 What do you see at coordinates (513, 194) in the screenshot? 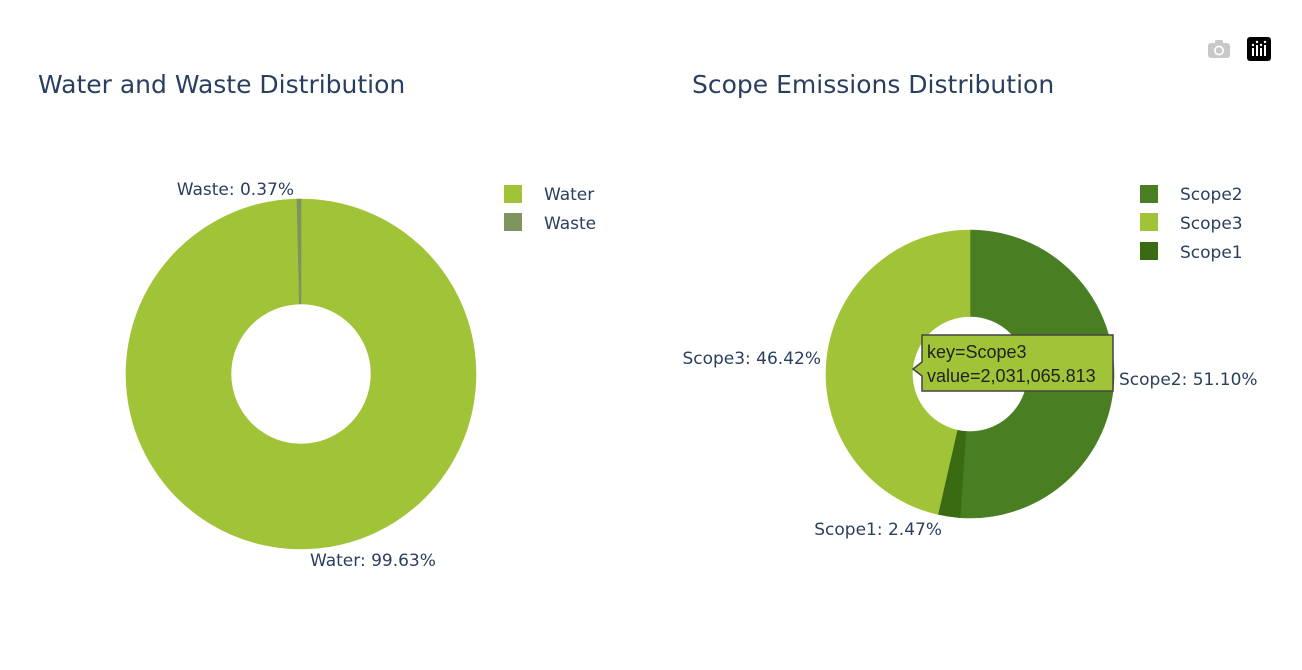
I see `legend-swatch-water` at bounding box center [513, 194].